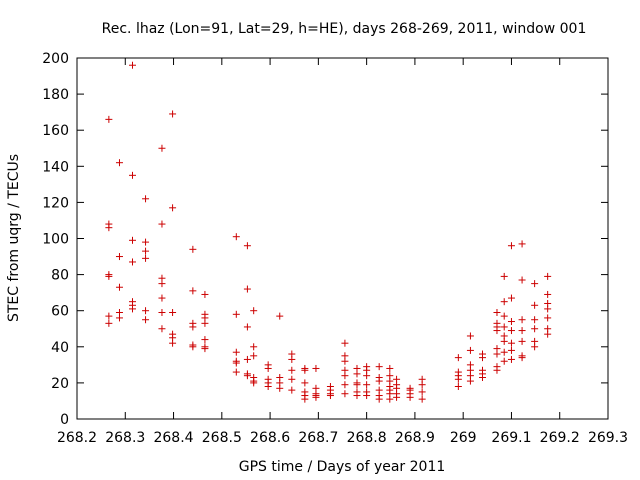 The width and height of the screenshot is (640, 480). Describe the element at coordinates (270, 438) in the screenshot. I see `x-tick-label: 268.6` at that location.